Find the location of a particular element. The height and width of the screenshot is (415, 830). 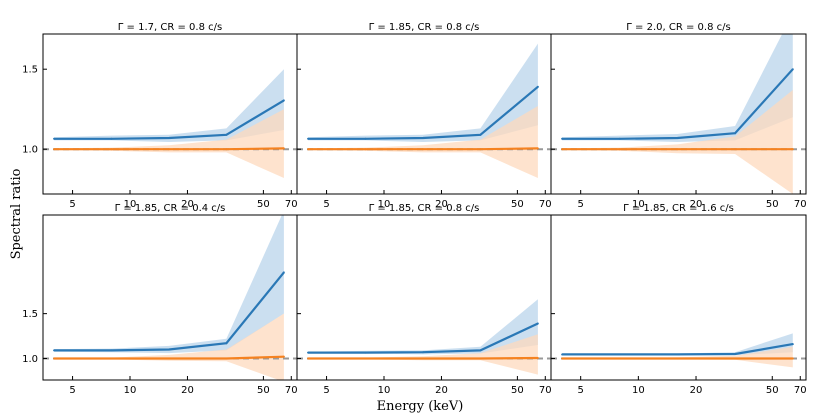

panel-6: Γ = 1.85, CR = 1.6 c/s 5 10 20 50 70 is located at coordinates (678, 299).